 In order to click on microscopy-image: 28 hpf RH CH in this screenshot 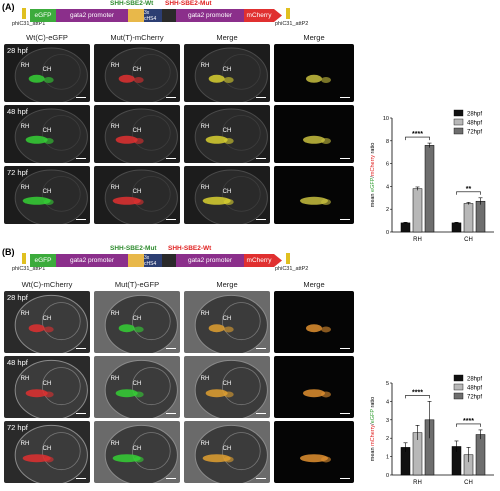, I will do `click(47, 73)`.